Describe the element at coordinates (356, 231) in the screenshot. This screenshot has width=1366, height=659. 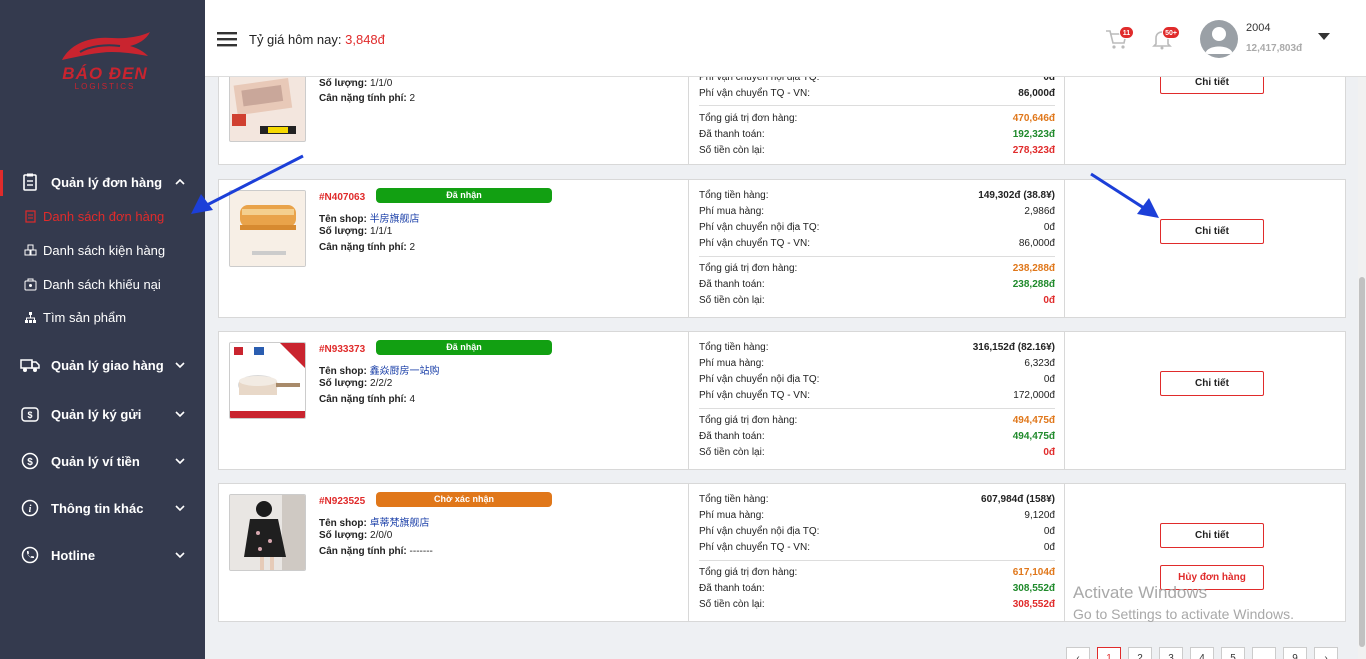
I see `qty-line: Số lượng: 1/1/1` at that location.